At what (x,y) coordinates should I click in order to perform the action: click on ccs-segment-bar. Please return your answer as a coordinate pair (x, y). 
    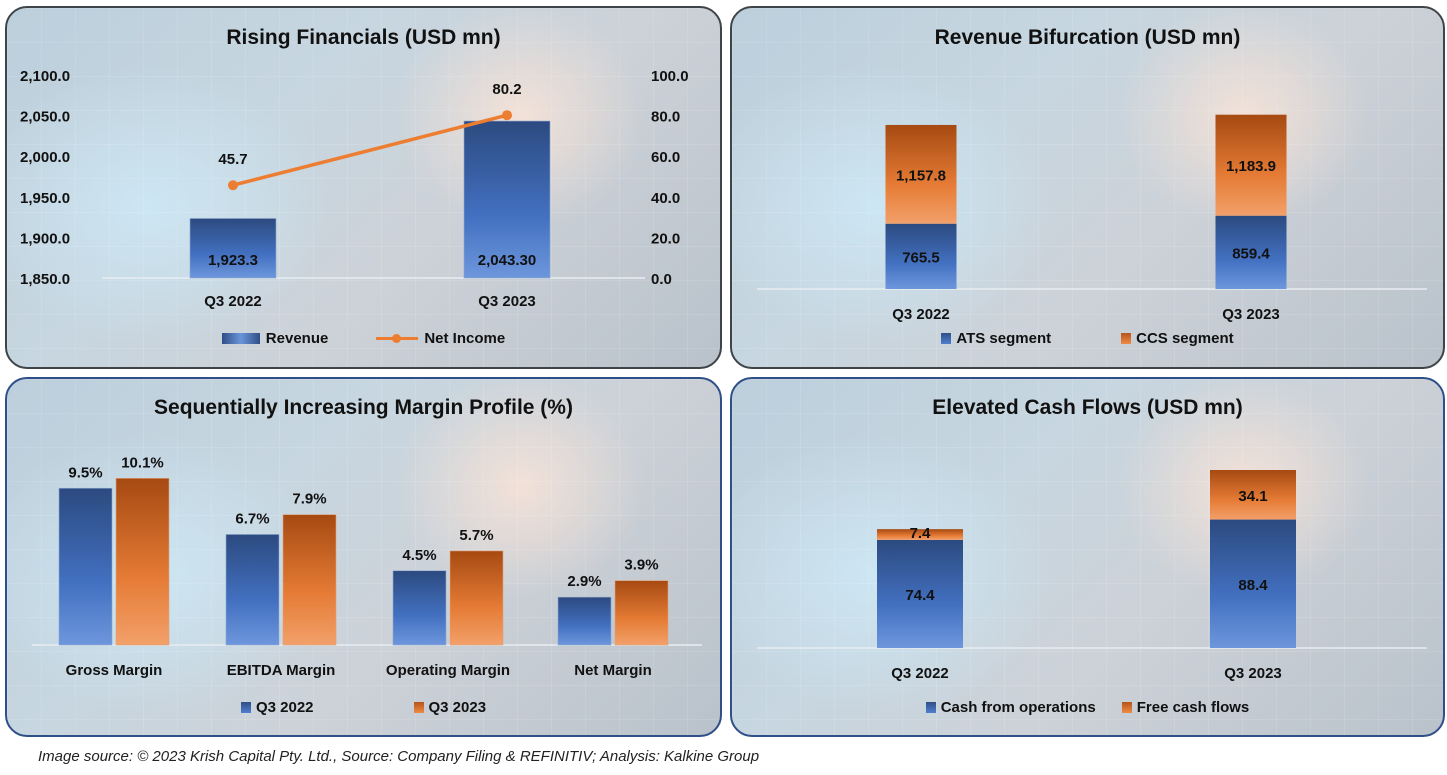
    Looking at the image, I should click on (1251, 165).